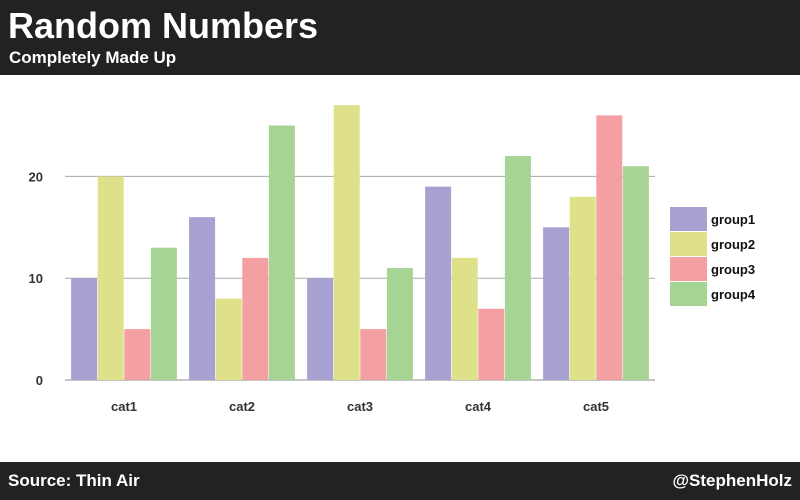  I want to click on x-tick-label: cat2, so click(242, 406).